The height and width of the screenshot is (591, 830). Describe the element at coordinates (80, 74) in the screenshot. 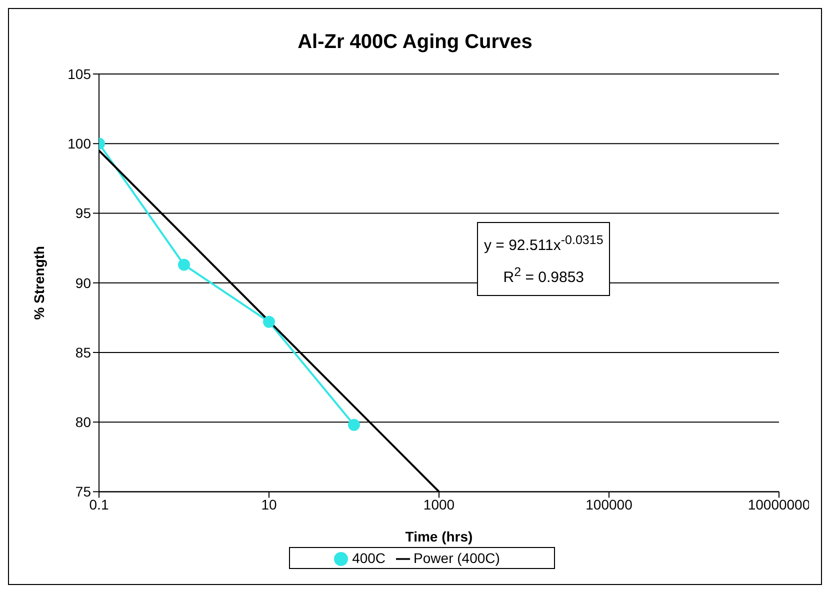

I see `y-tick-label: 105` at that location.